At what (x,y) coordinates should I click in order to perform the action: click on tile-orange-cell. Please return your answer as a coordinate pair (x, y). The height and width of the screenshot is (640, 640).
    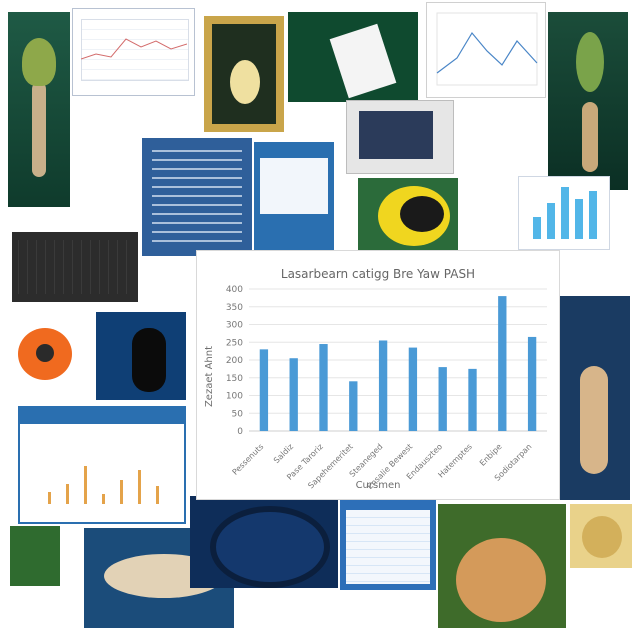
    Looking at the image, I should click on (48, 354).